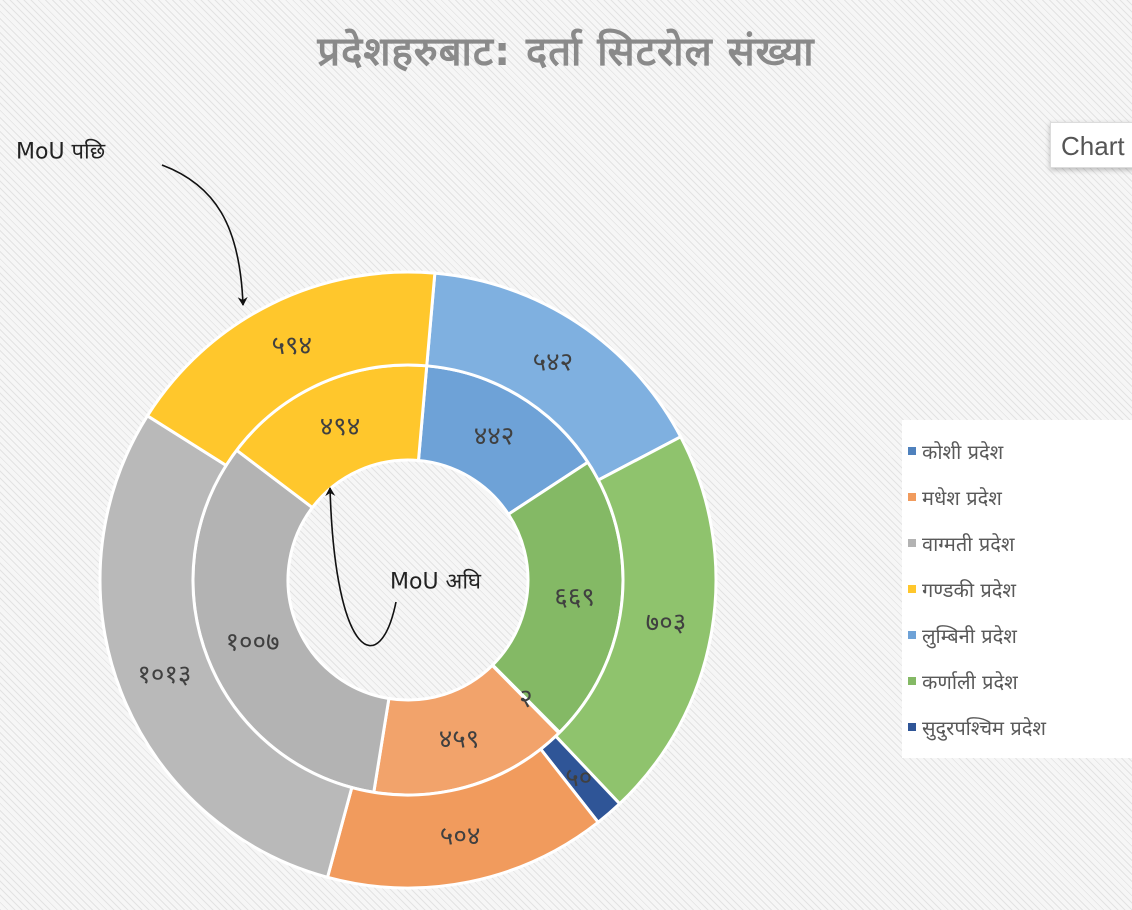 The height and width of the screenshot is (910, 1132). What do you see at coordinates (984, 727) in the screenshot?
I see `legend-label: सुदुरपश्चिम प्रदेश` at bounding box center [984, 727].